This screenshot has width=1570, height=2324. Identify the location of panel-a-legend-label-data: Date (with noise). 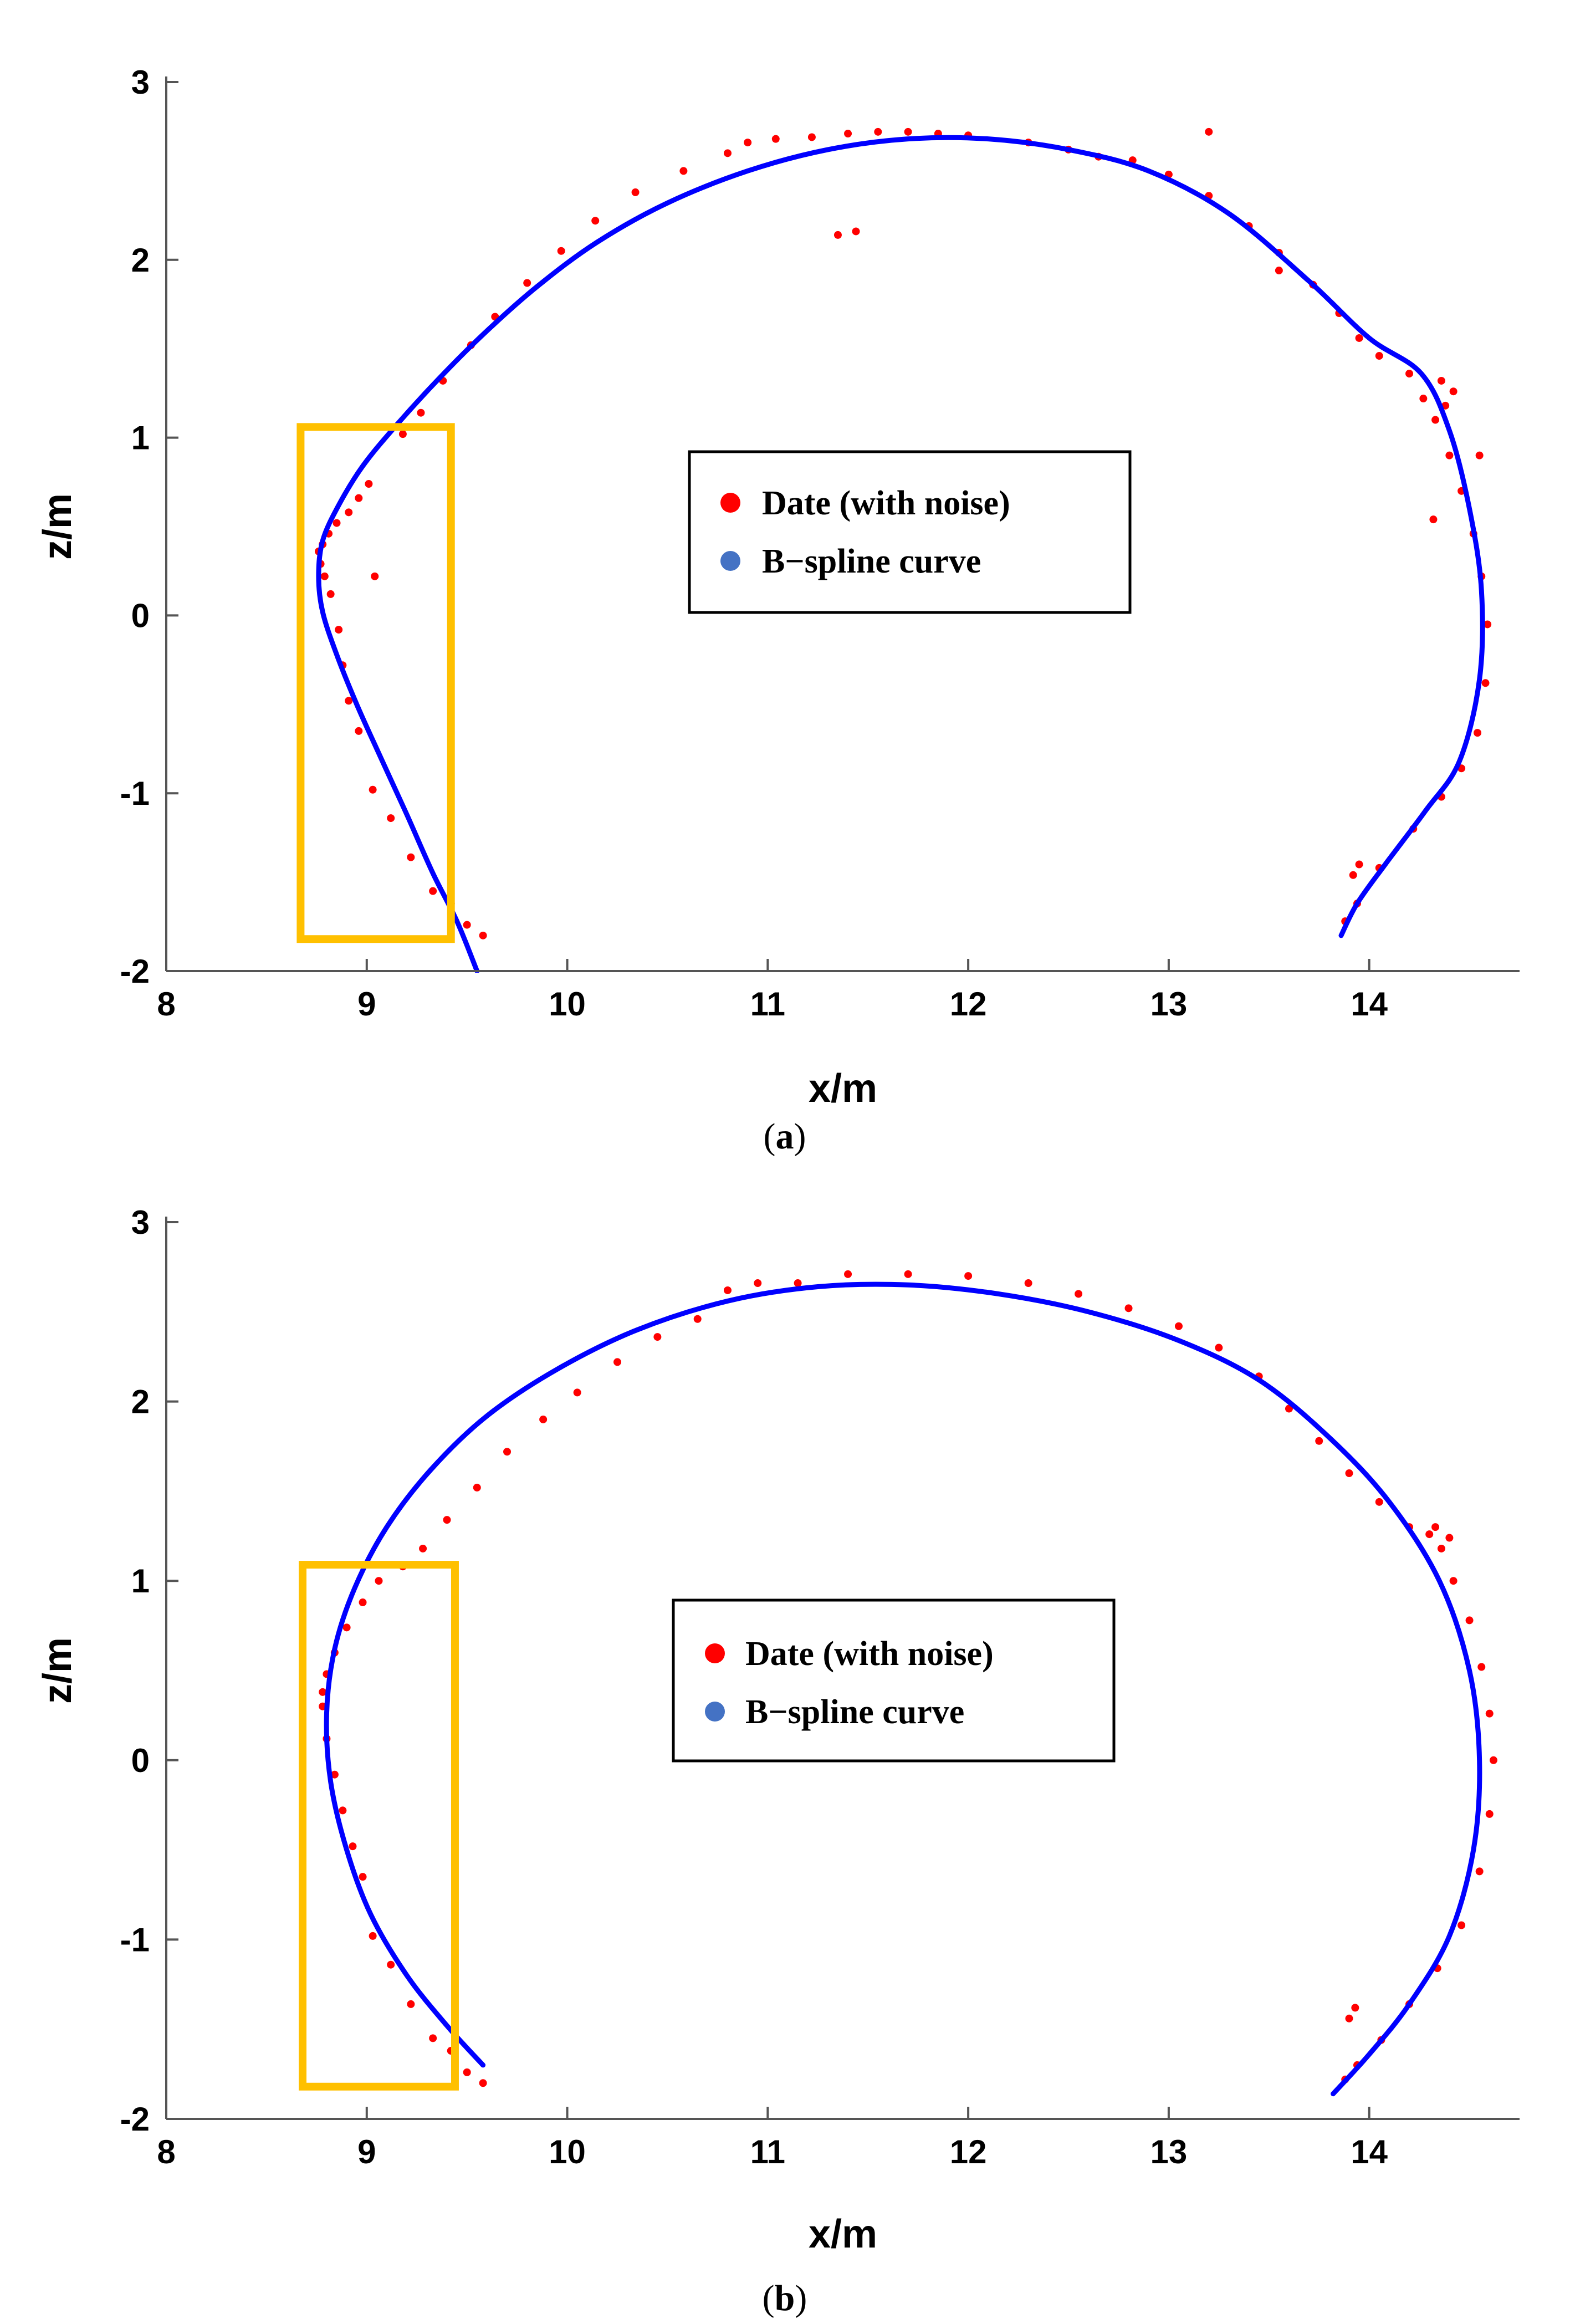
(886, 503).